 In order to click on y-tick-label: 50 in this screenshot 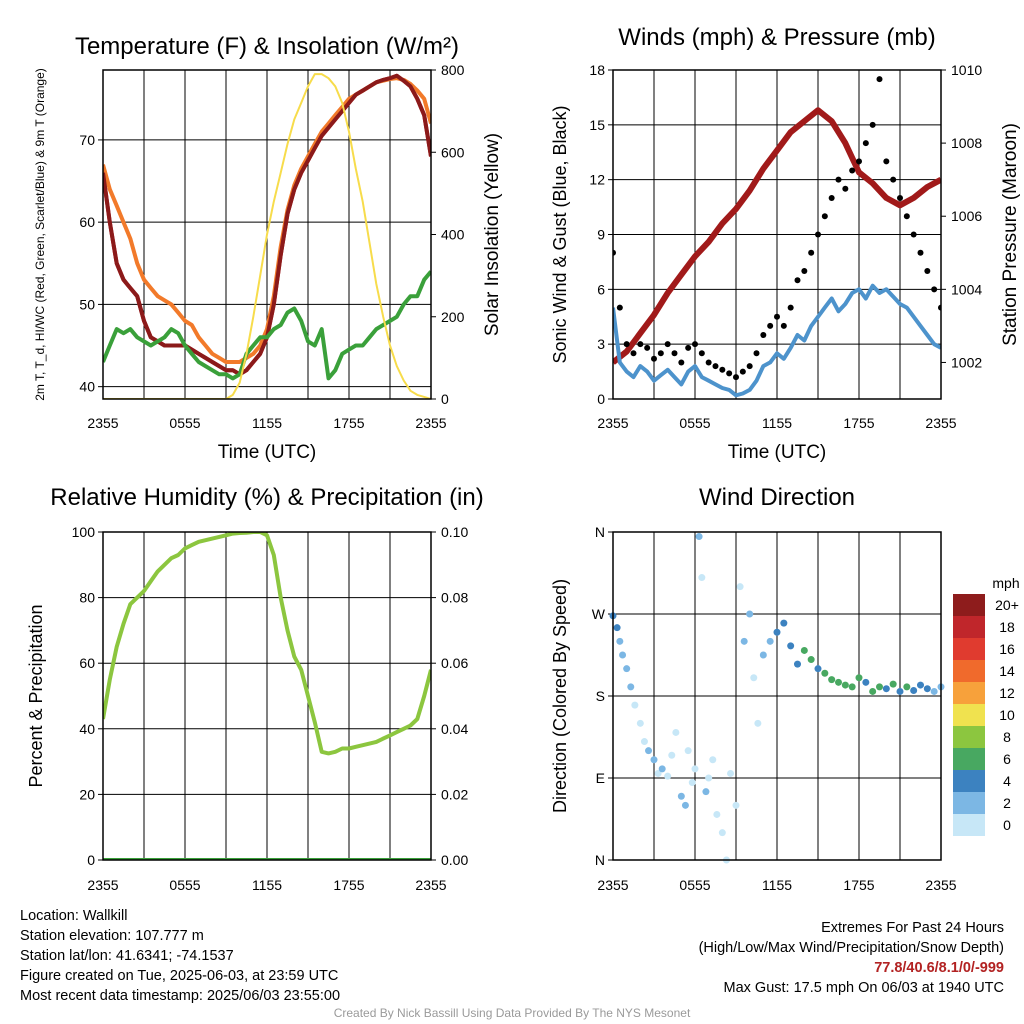, I will do `click(87, 304)`.